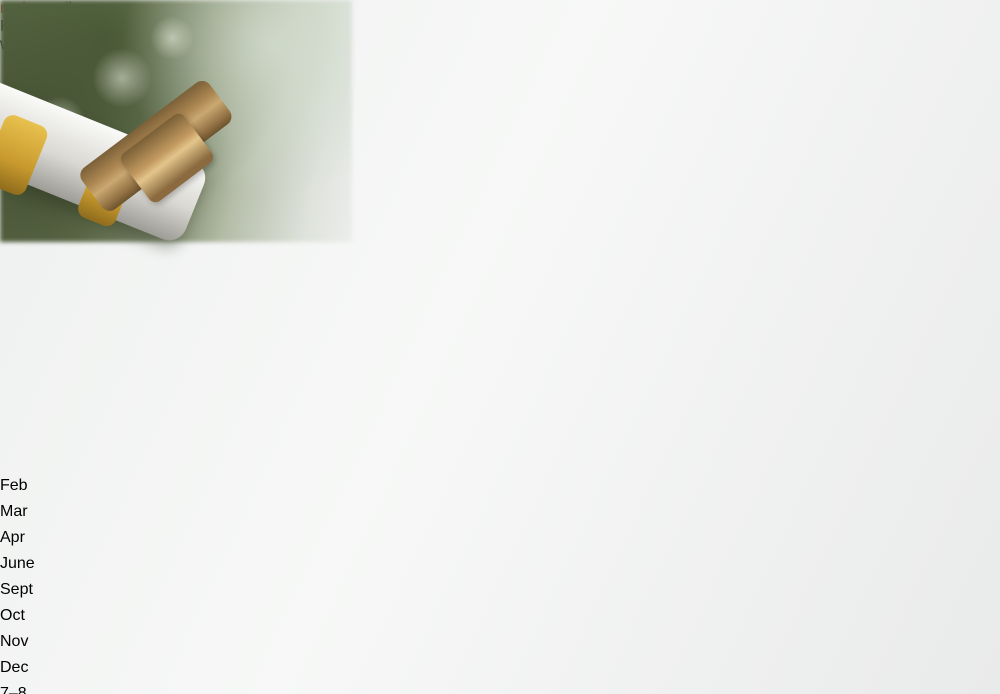 This screenshot has width=1000, height=694. What do you see at coordinates (14, 485) in the screenshot?
I see `month-label: Feb` at bounding box center [14, 485].